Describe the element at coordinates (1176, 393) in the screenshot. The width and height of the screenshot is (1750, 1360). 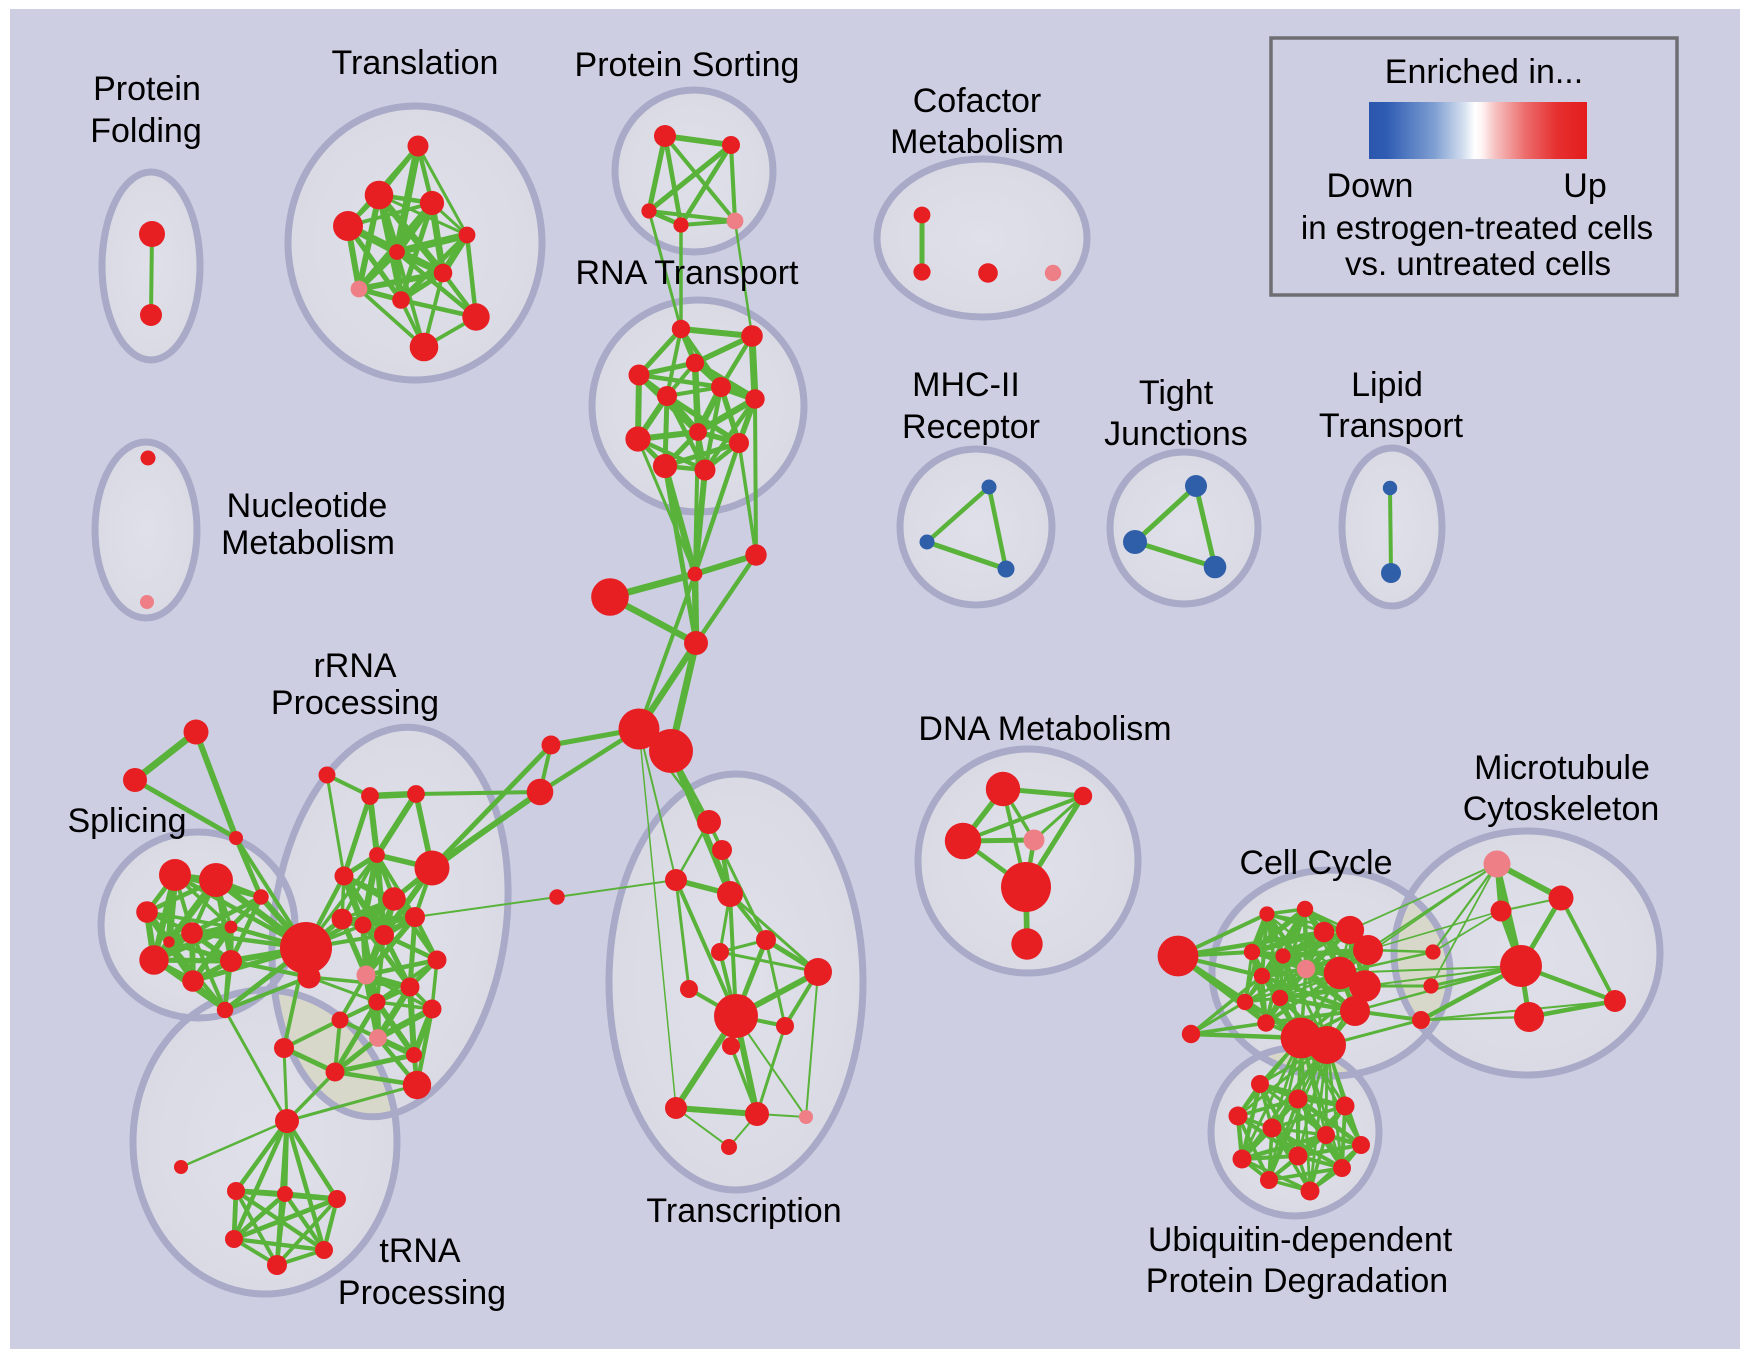
I see `svg-text: Tight` at that location.